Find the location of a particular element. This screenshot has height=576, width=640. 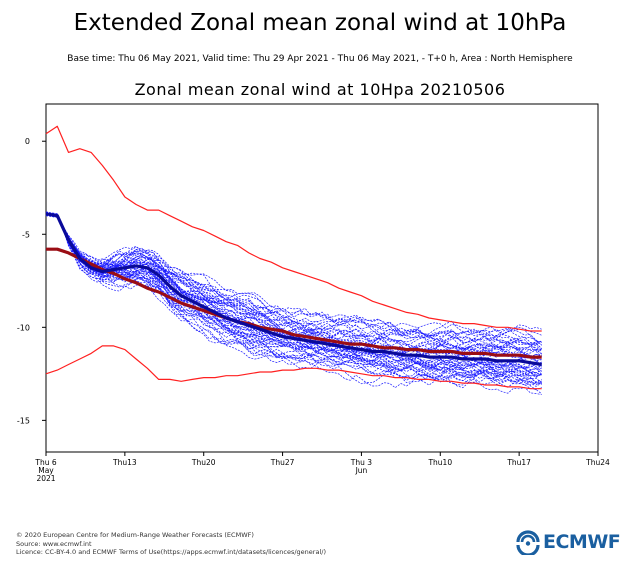

ecmwf-logo: ECMWF is located at coordinates (568, 542).